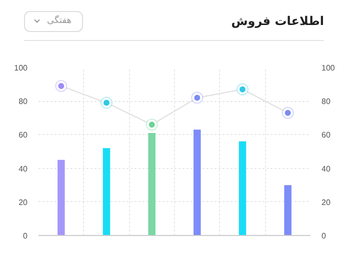 The height and width of the screenshot is (262, 358). I want to click on y-tick-label: 80, so click(23, 101).